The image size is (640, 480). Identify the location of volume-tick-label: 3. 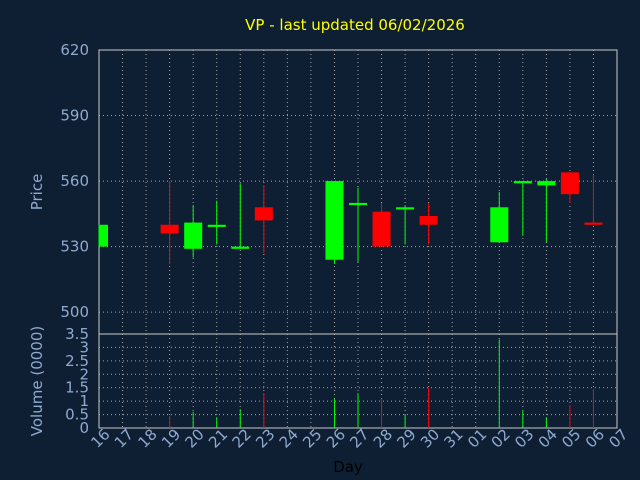
(84, 347).